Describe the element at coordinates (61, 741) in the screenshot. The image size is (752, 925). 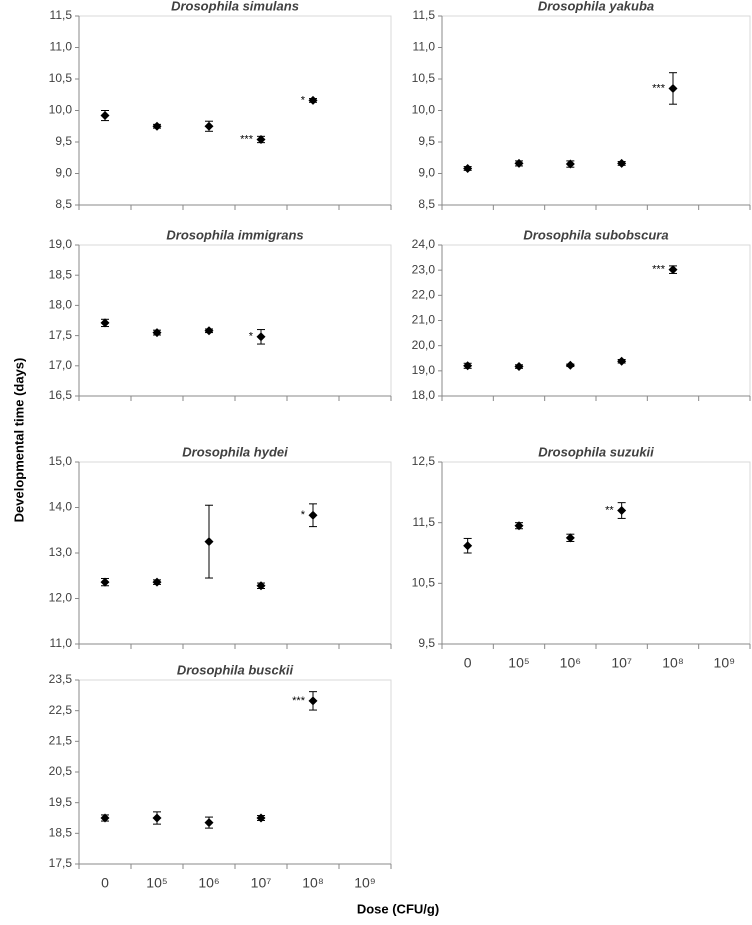
I see `y-tick-label: 21,5` at that location.